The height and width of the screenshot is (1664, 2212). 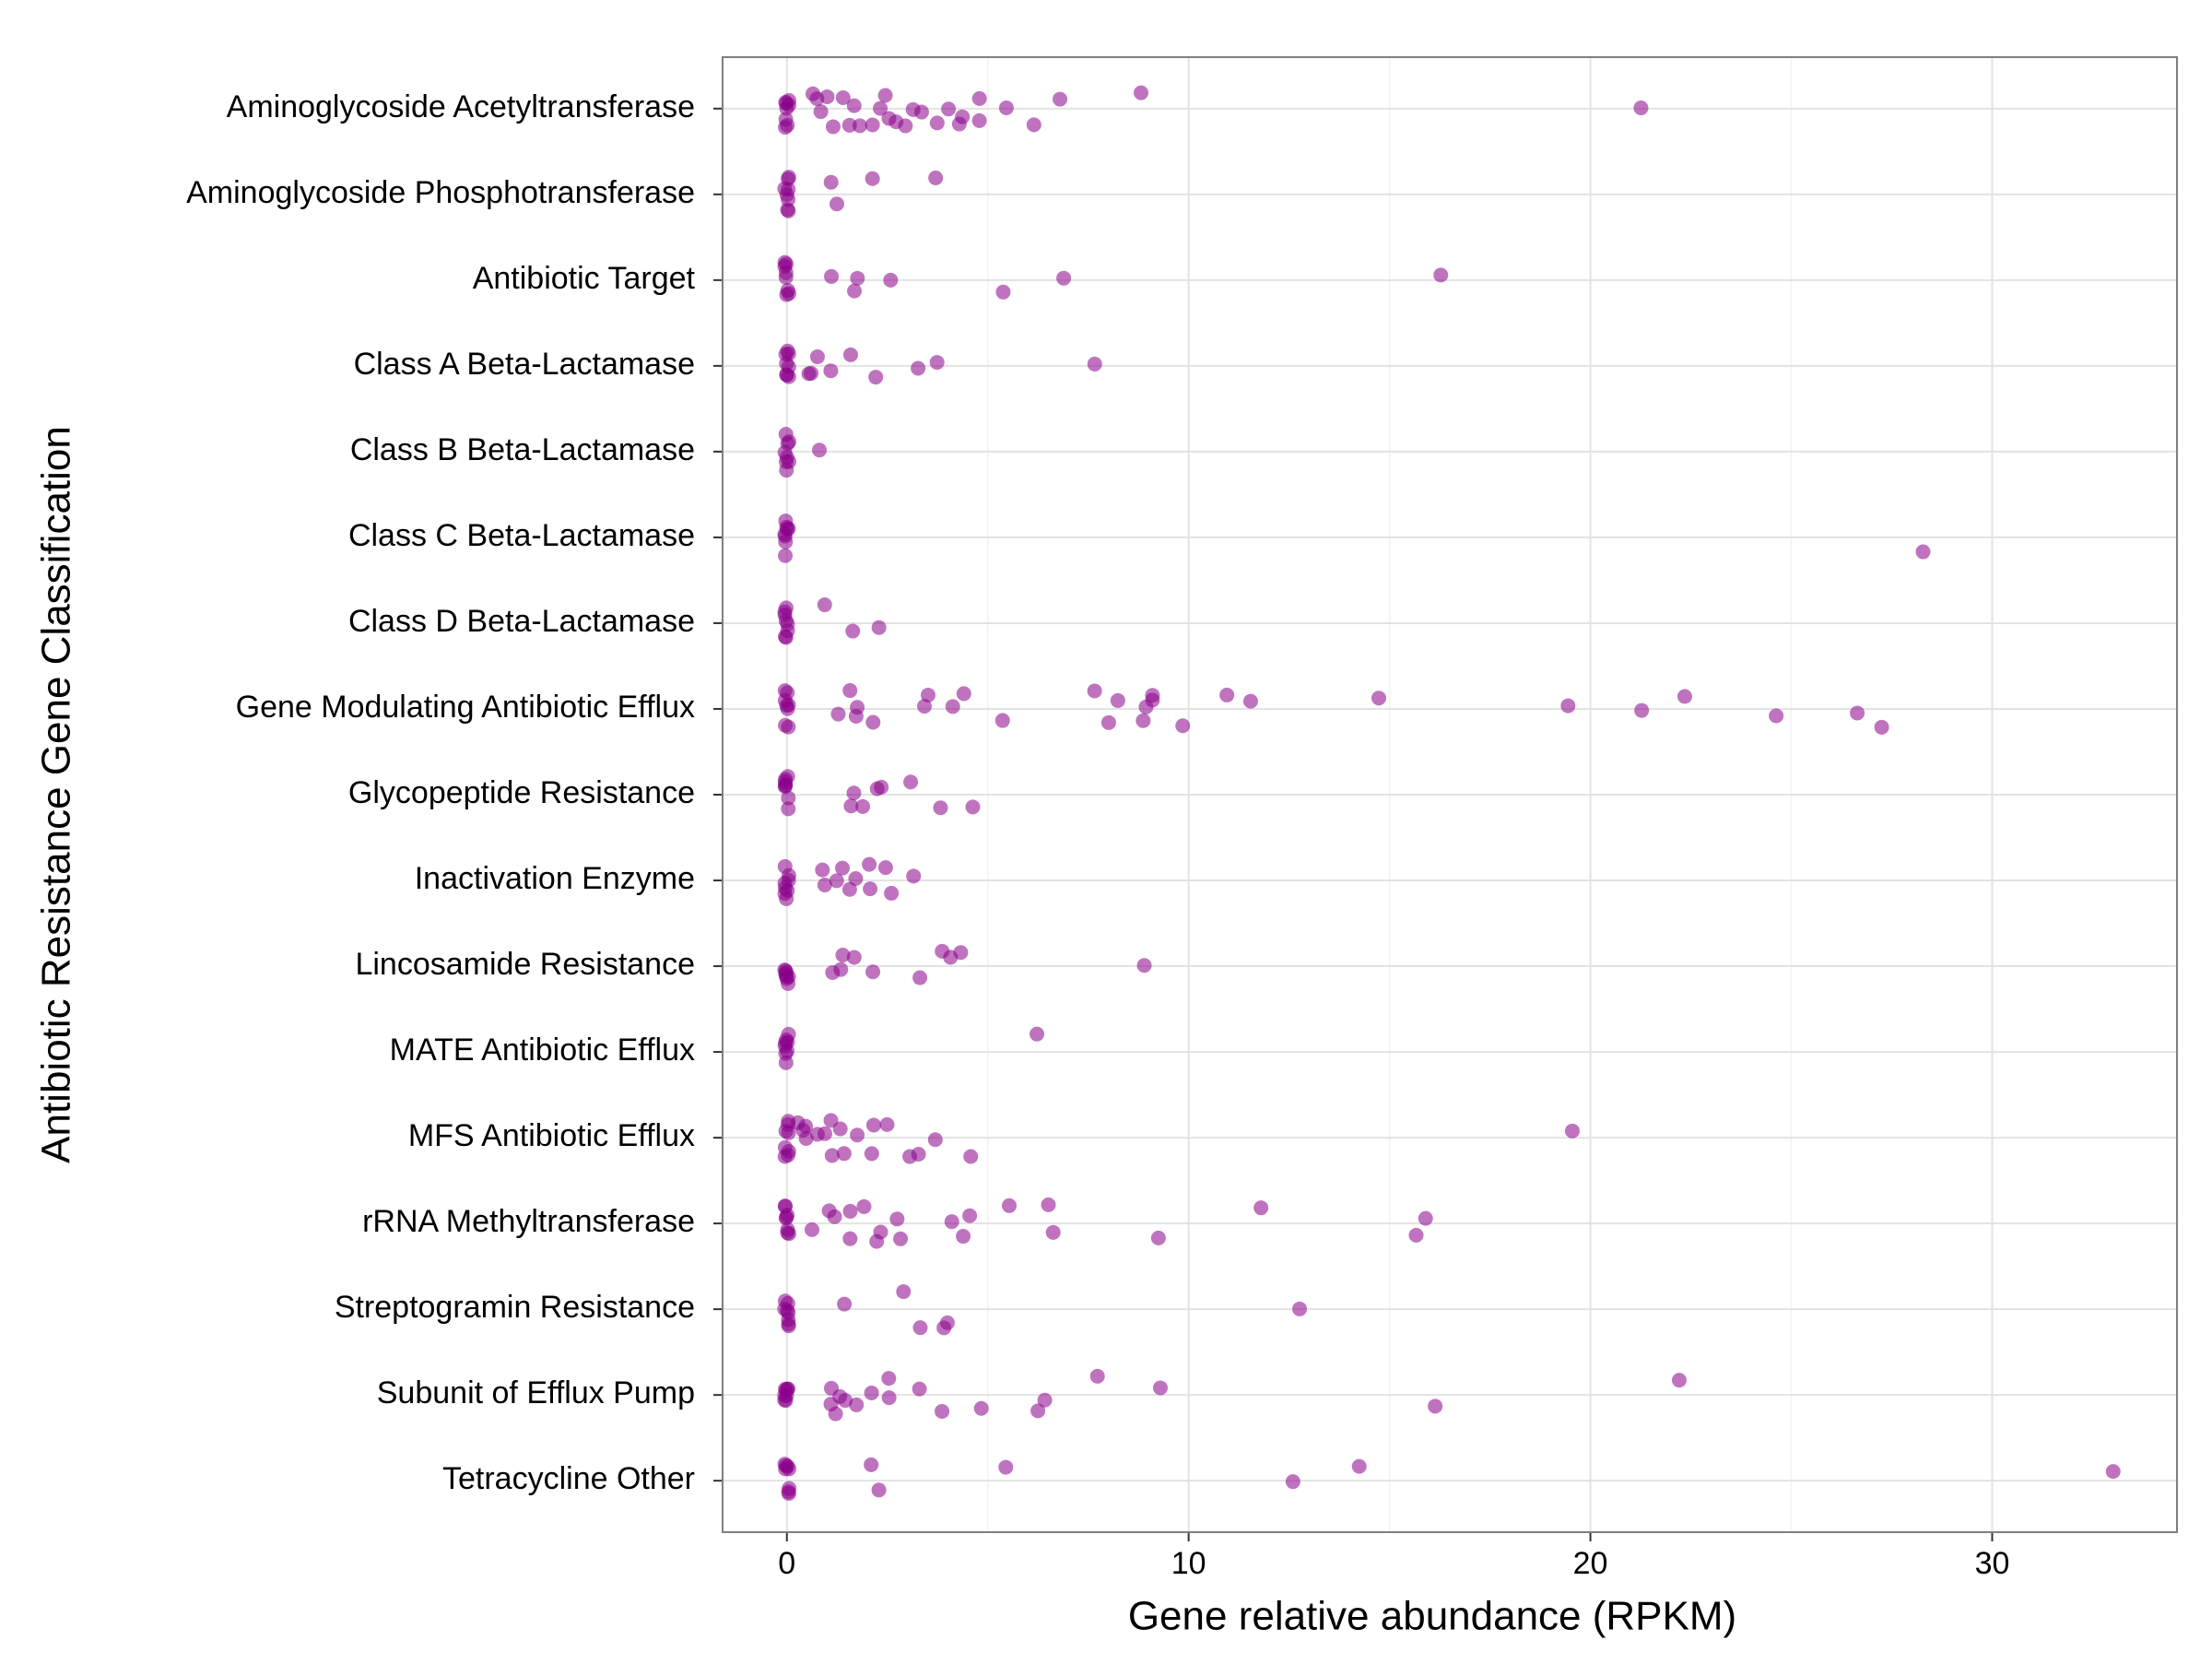 I want to click on y-tick-label: Glycopeptide Resistance, so click(x=521, y=792).